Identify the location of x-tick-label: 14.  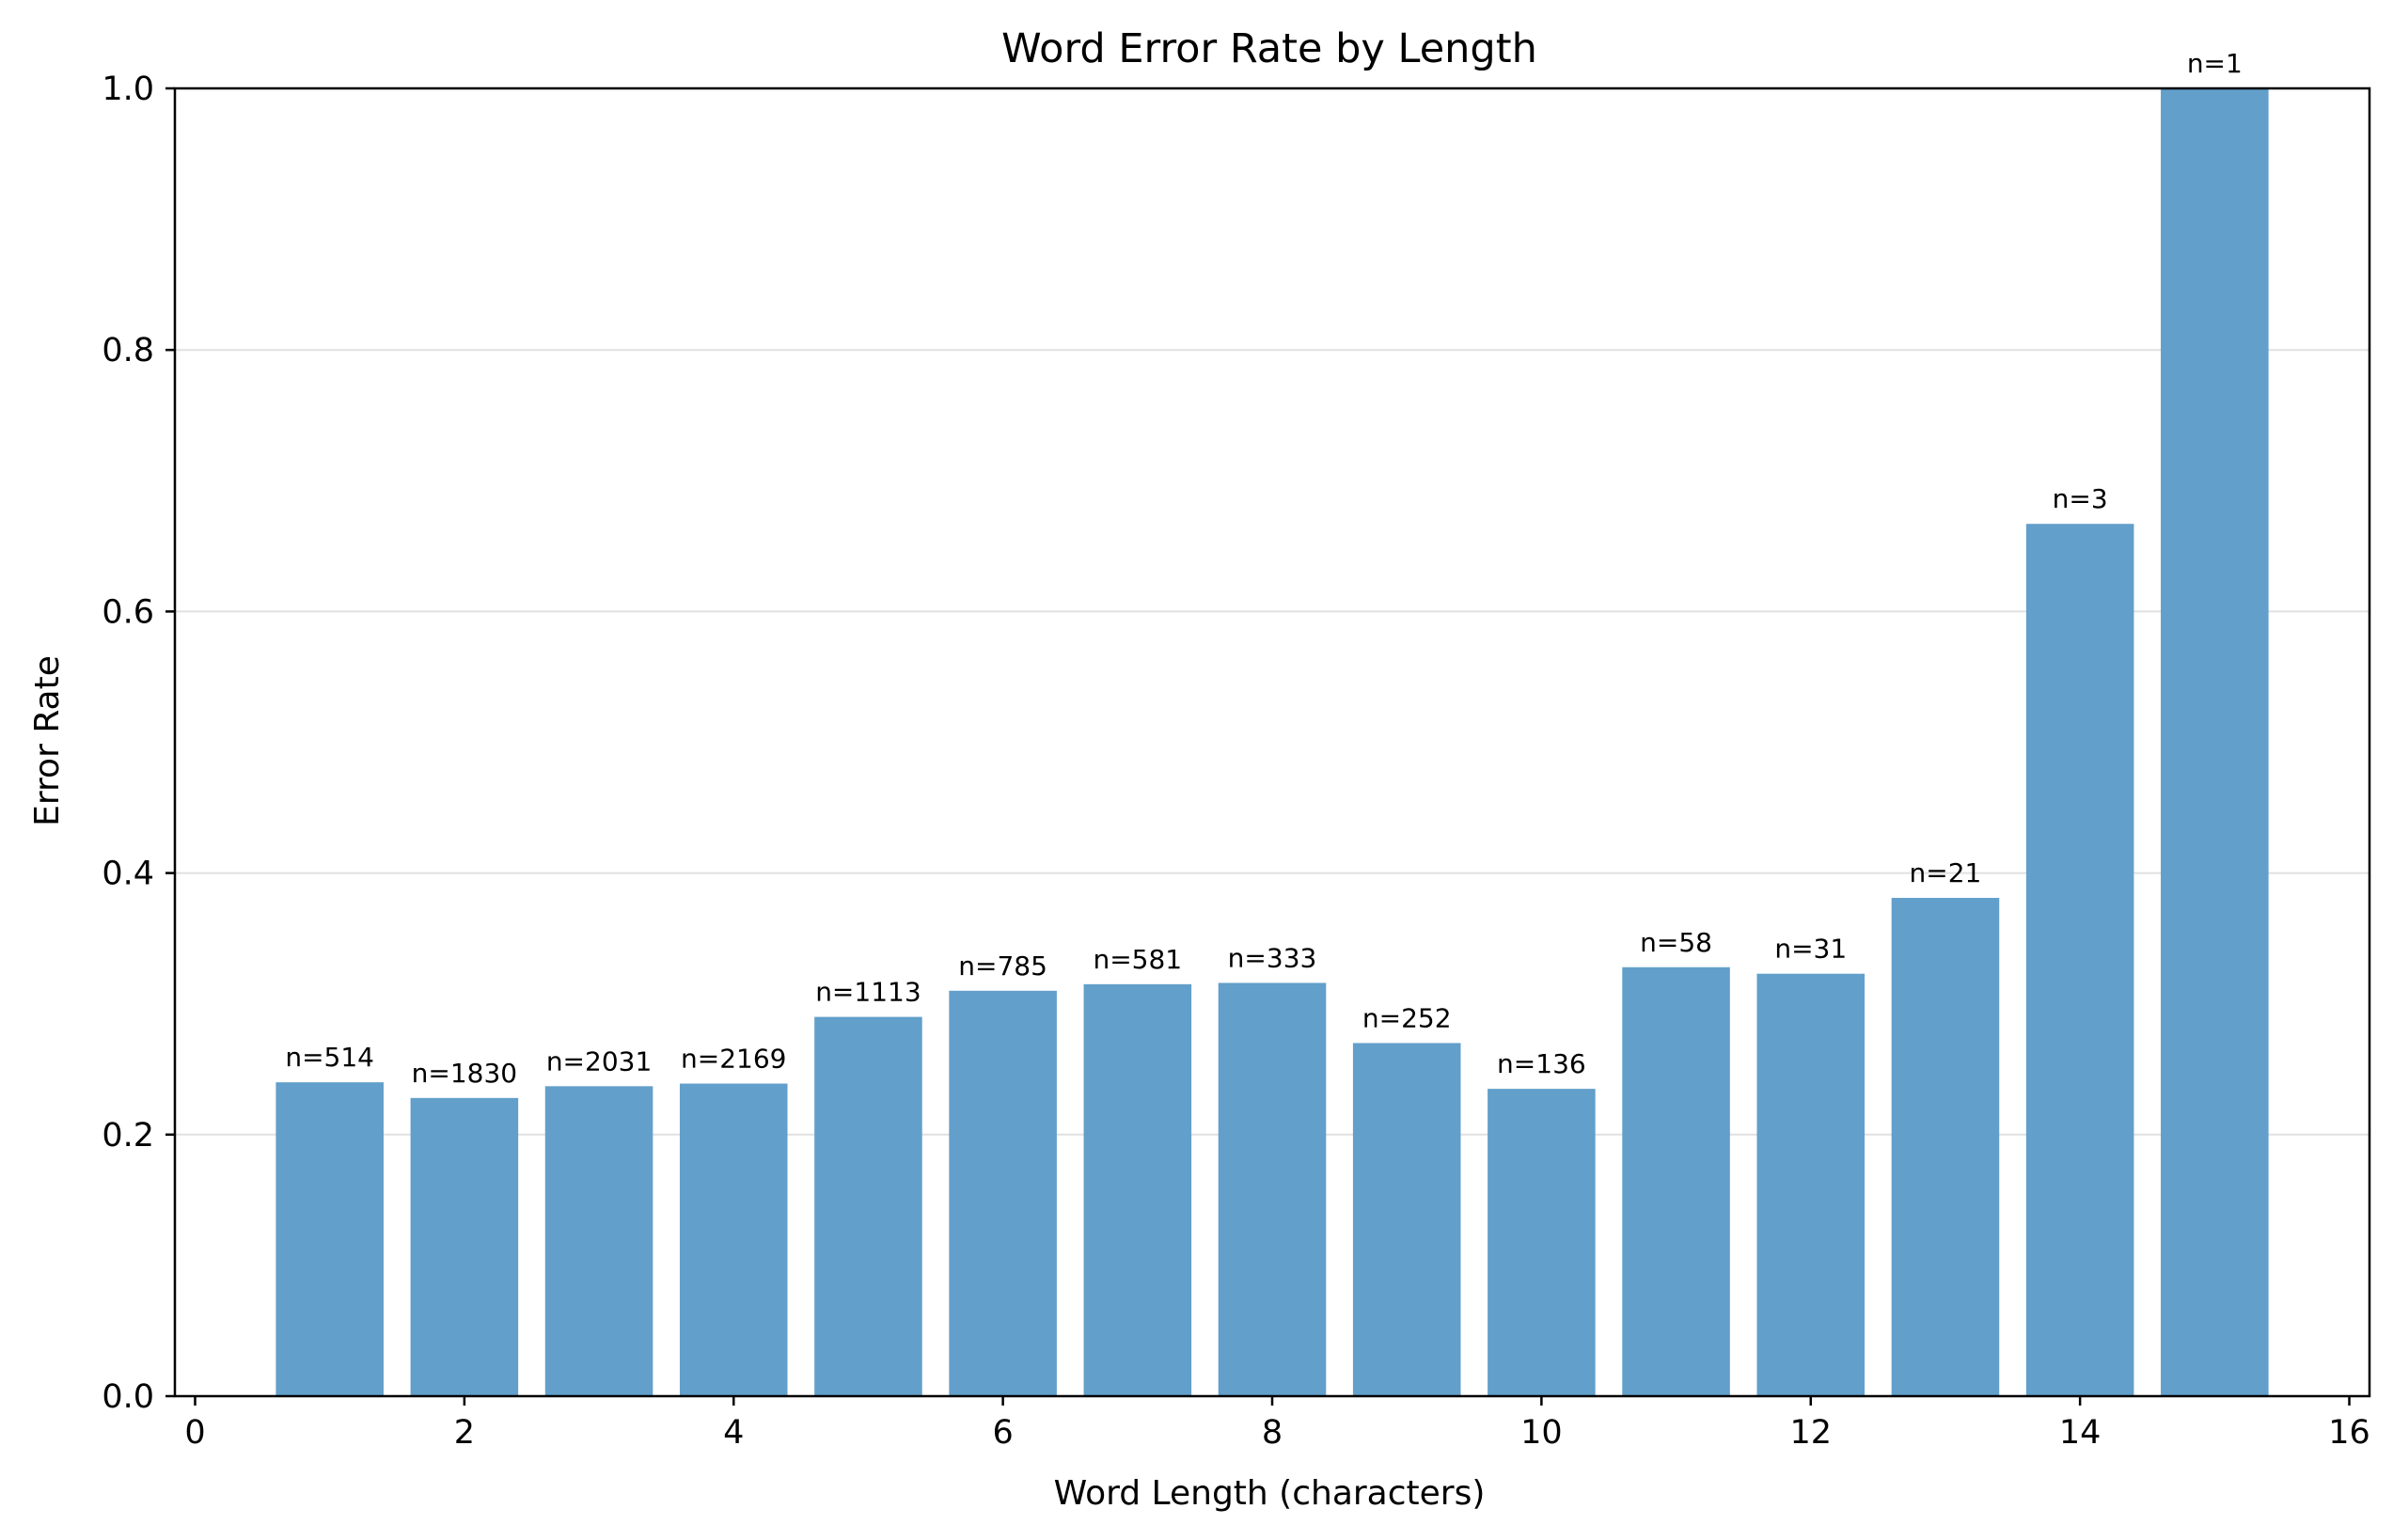
(2080, 1433).